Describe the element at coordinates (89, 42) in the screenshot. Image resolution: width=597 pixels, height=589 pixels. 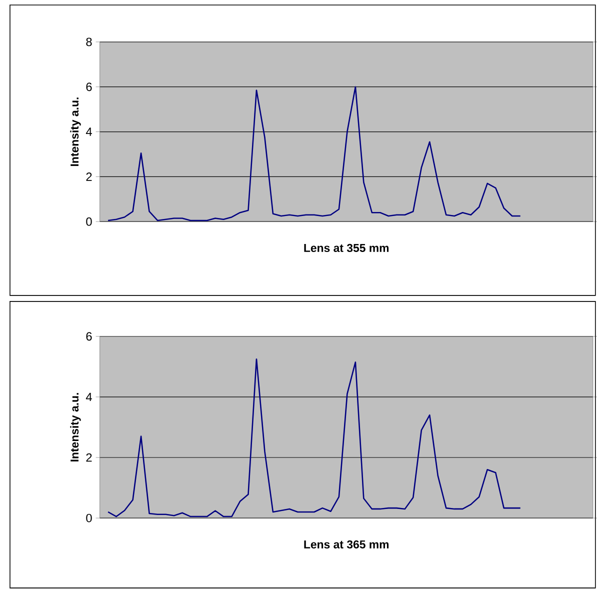
I see `y-tick-label: 8` at that location.